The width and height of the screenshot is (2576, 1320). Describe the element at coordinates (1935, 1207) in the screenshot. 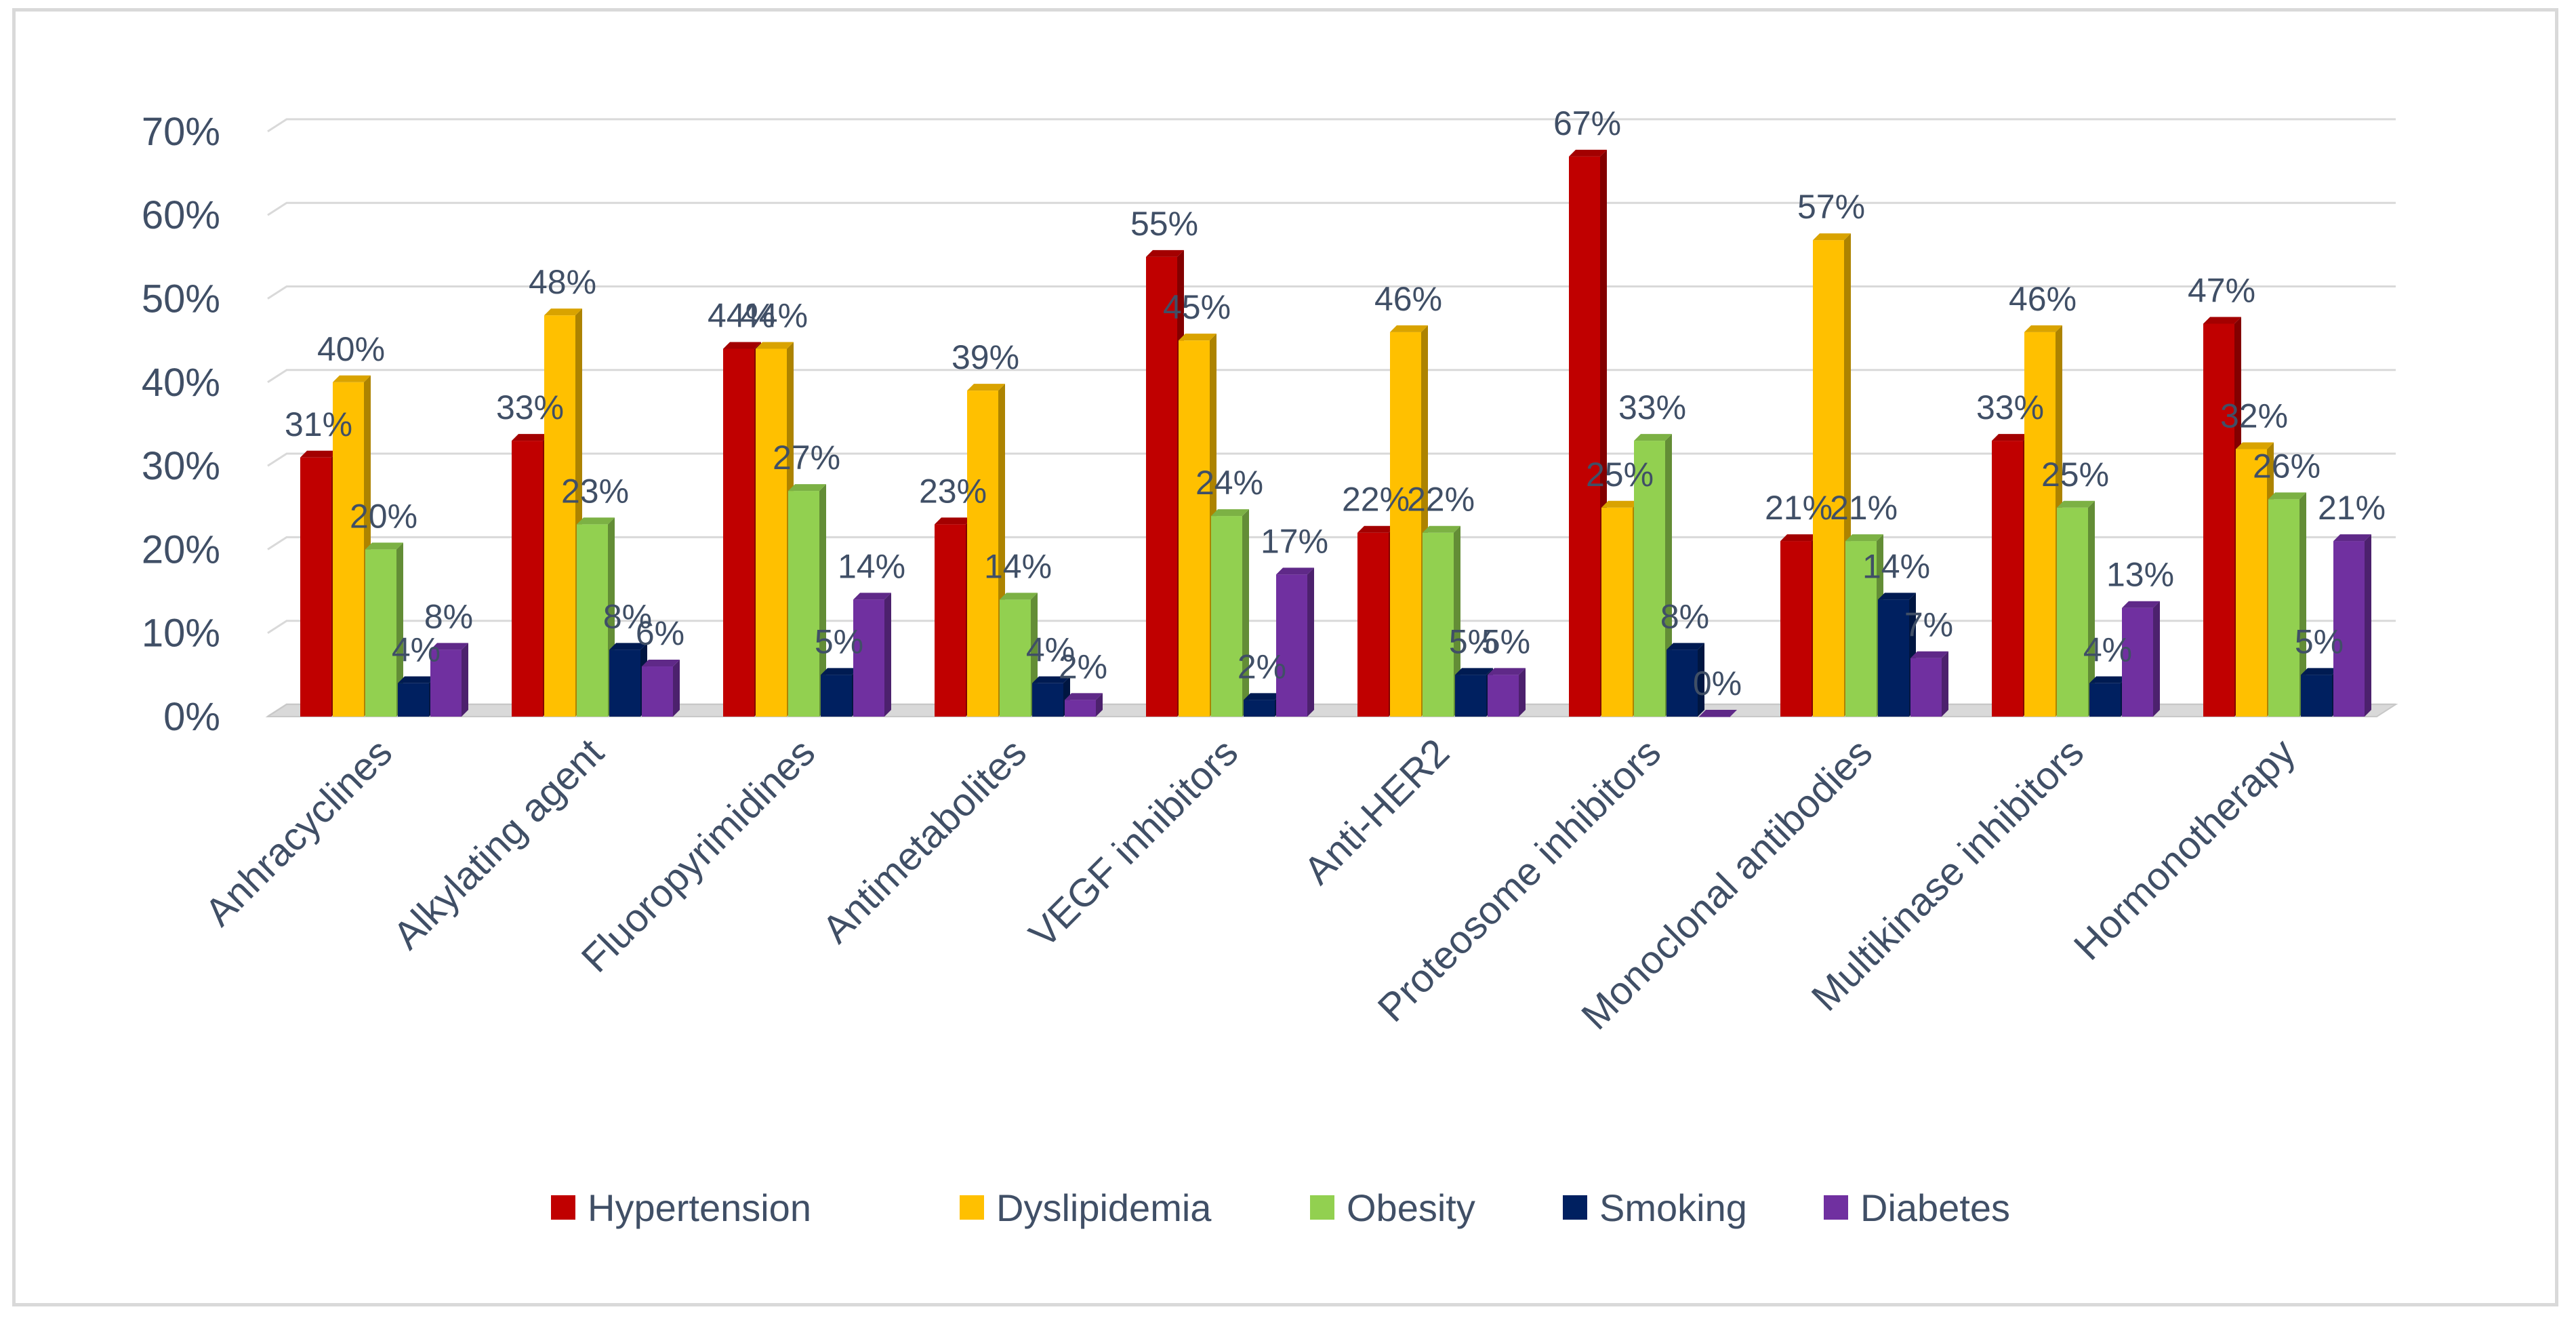

I see `legend-label: Diabetes` at that location.